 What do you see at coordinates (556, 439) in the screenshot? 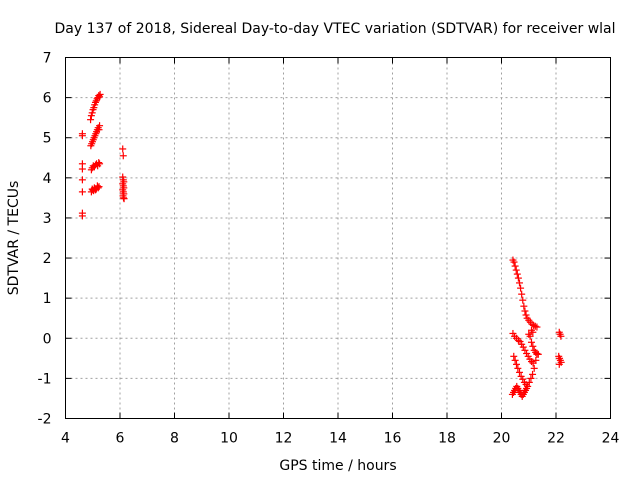
I see `x-tick-label: 22` at bounding box center [556, 439].